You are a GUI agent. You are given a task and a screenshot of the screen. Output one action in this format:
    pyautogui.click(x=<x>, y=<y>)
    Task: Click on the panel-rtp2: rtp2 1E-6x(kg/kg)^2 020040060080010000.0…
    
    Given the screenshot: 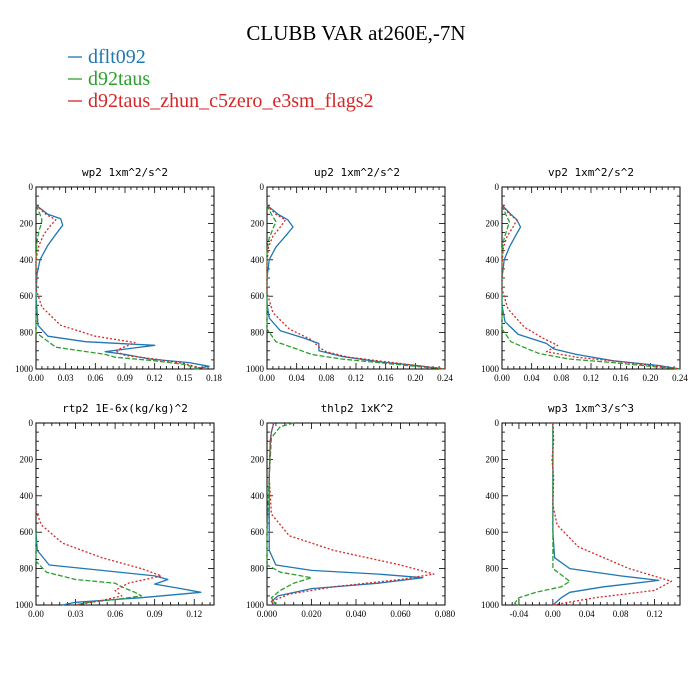 What is the action you would take?
    pyautogui.click(x=115, y=510)
    